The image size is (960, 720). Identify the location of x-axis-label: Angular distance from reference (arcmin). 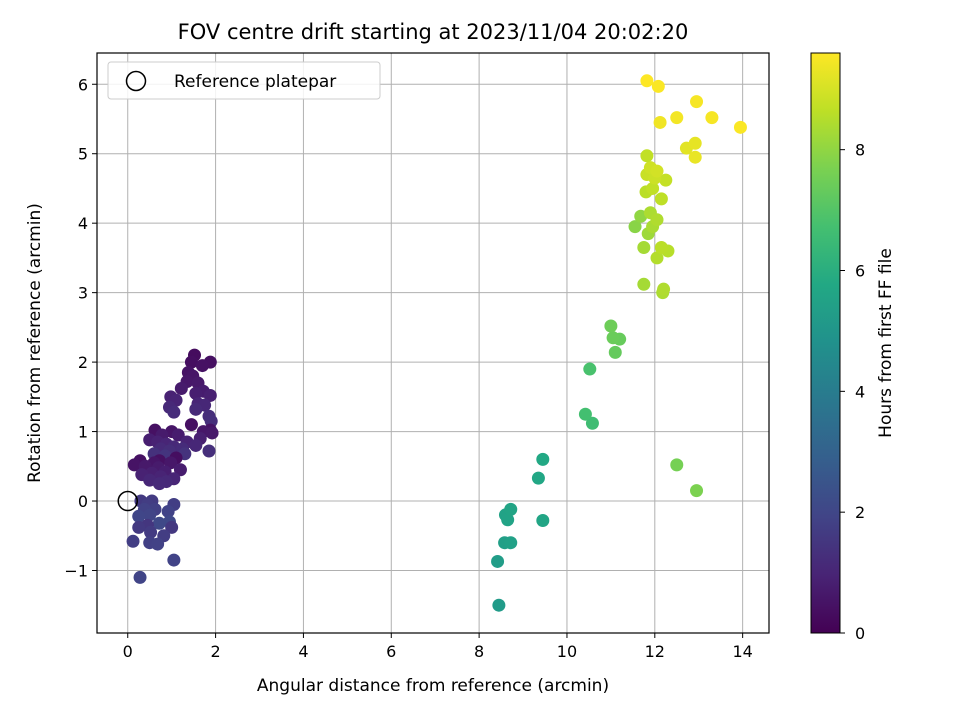
(433, 686).